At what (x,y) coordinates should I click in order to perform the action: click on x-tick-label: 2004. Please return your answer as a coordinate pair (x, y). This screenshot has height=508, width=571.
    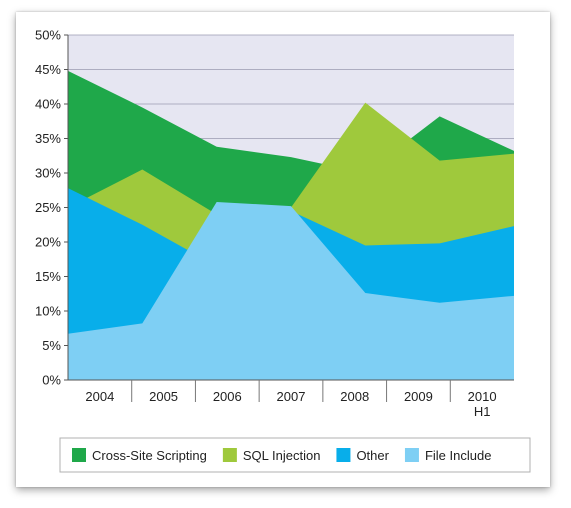
    Looking at the image, I should click on (99, 396).